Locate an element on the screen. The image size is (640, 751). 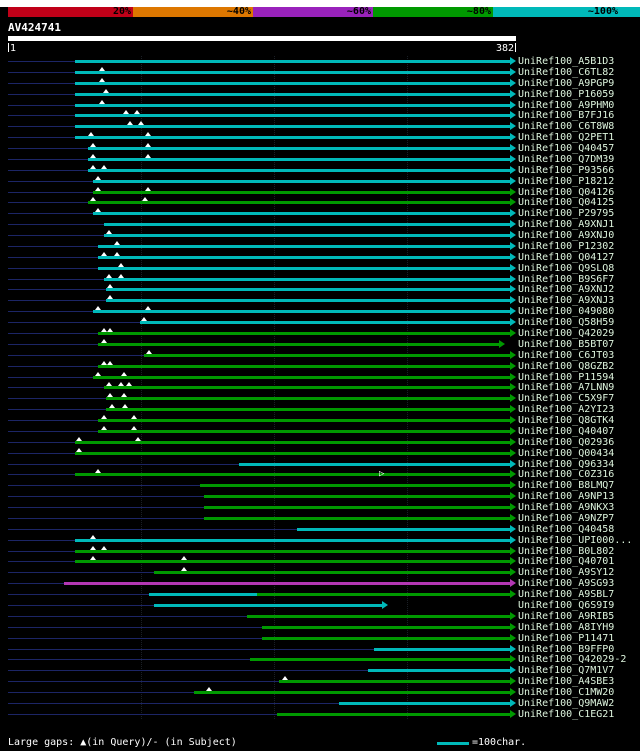
hit-label: UniRef100_Q9MAW2 is located at coordinates (566, 703).